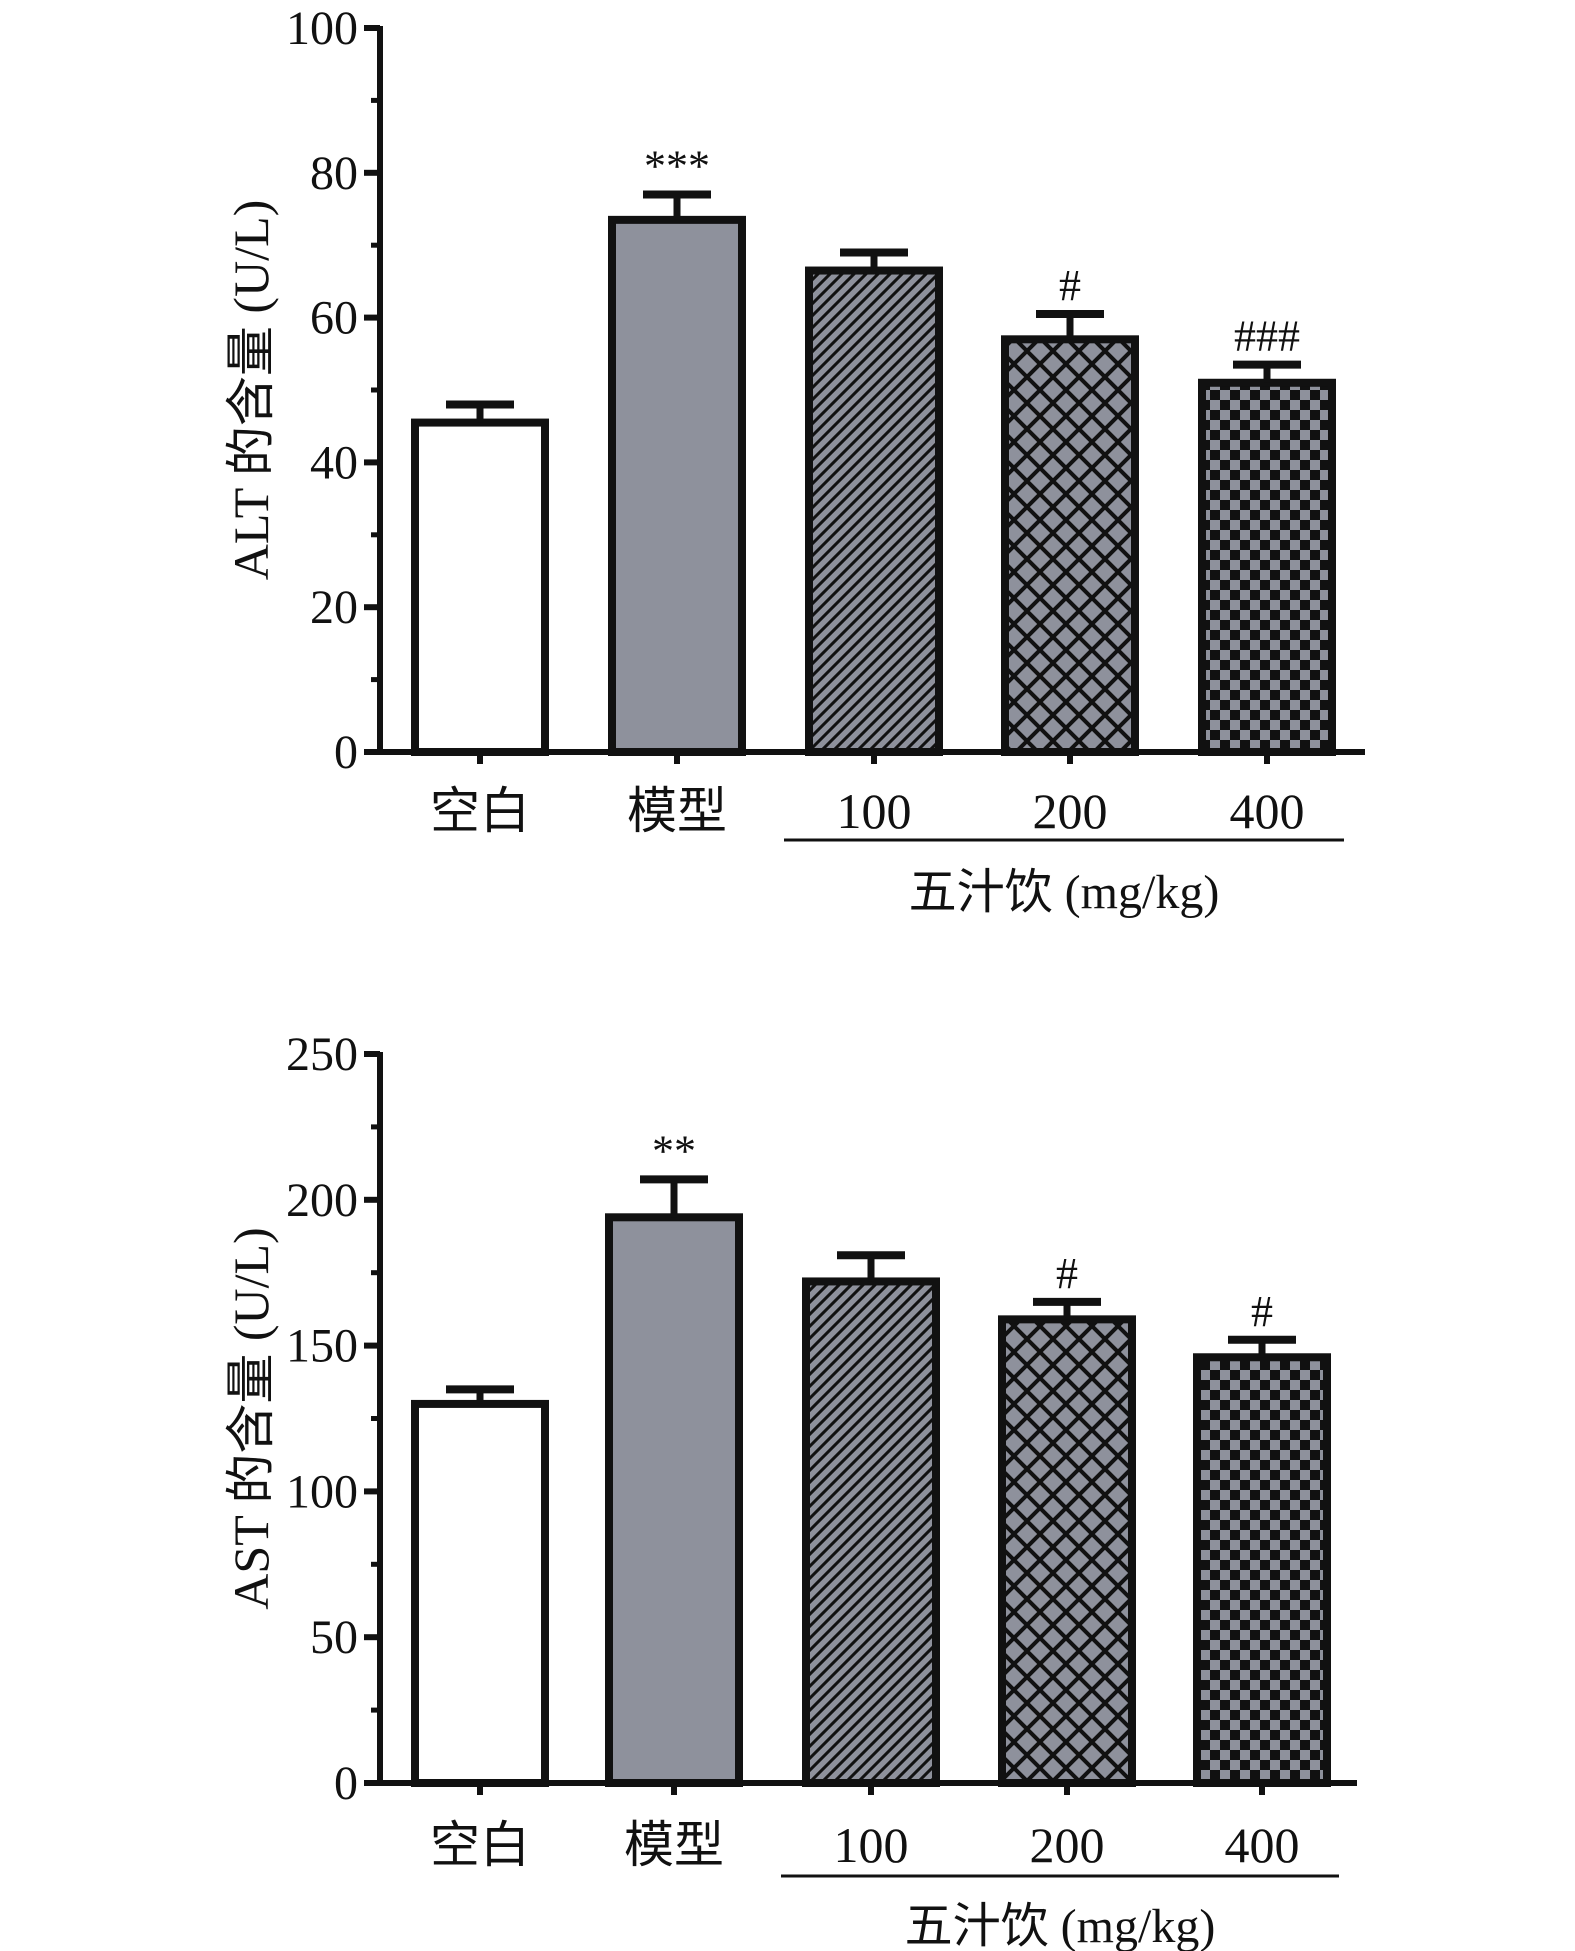 The height and width of the screenshot is (1951, 1575). What do you see at coordinates (334, 173) in the screenshot?
I see `y-tick-label-alt-4: 80` at bounding box center [334, 173].